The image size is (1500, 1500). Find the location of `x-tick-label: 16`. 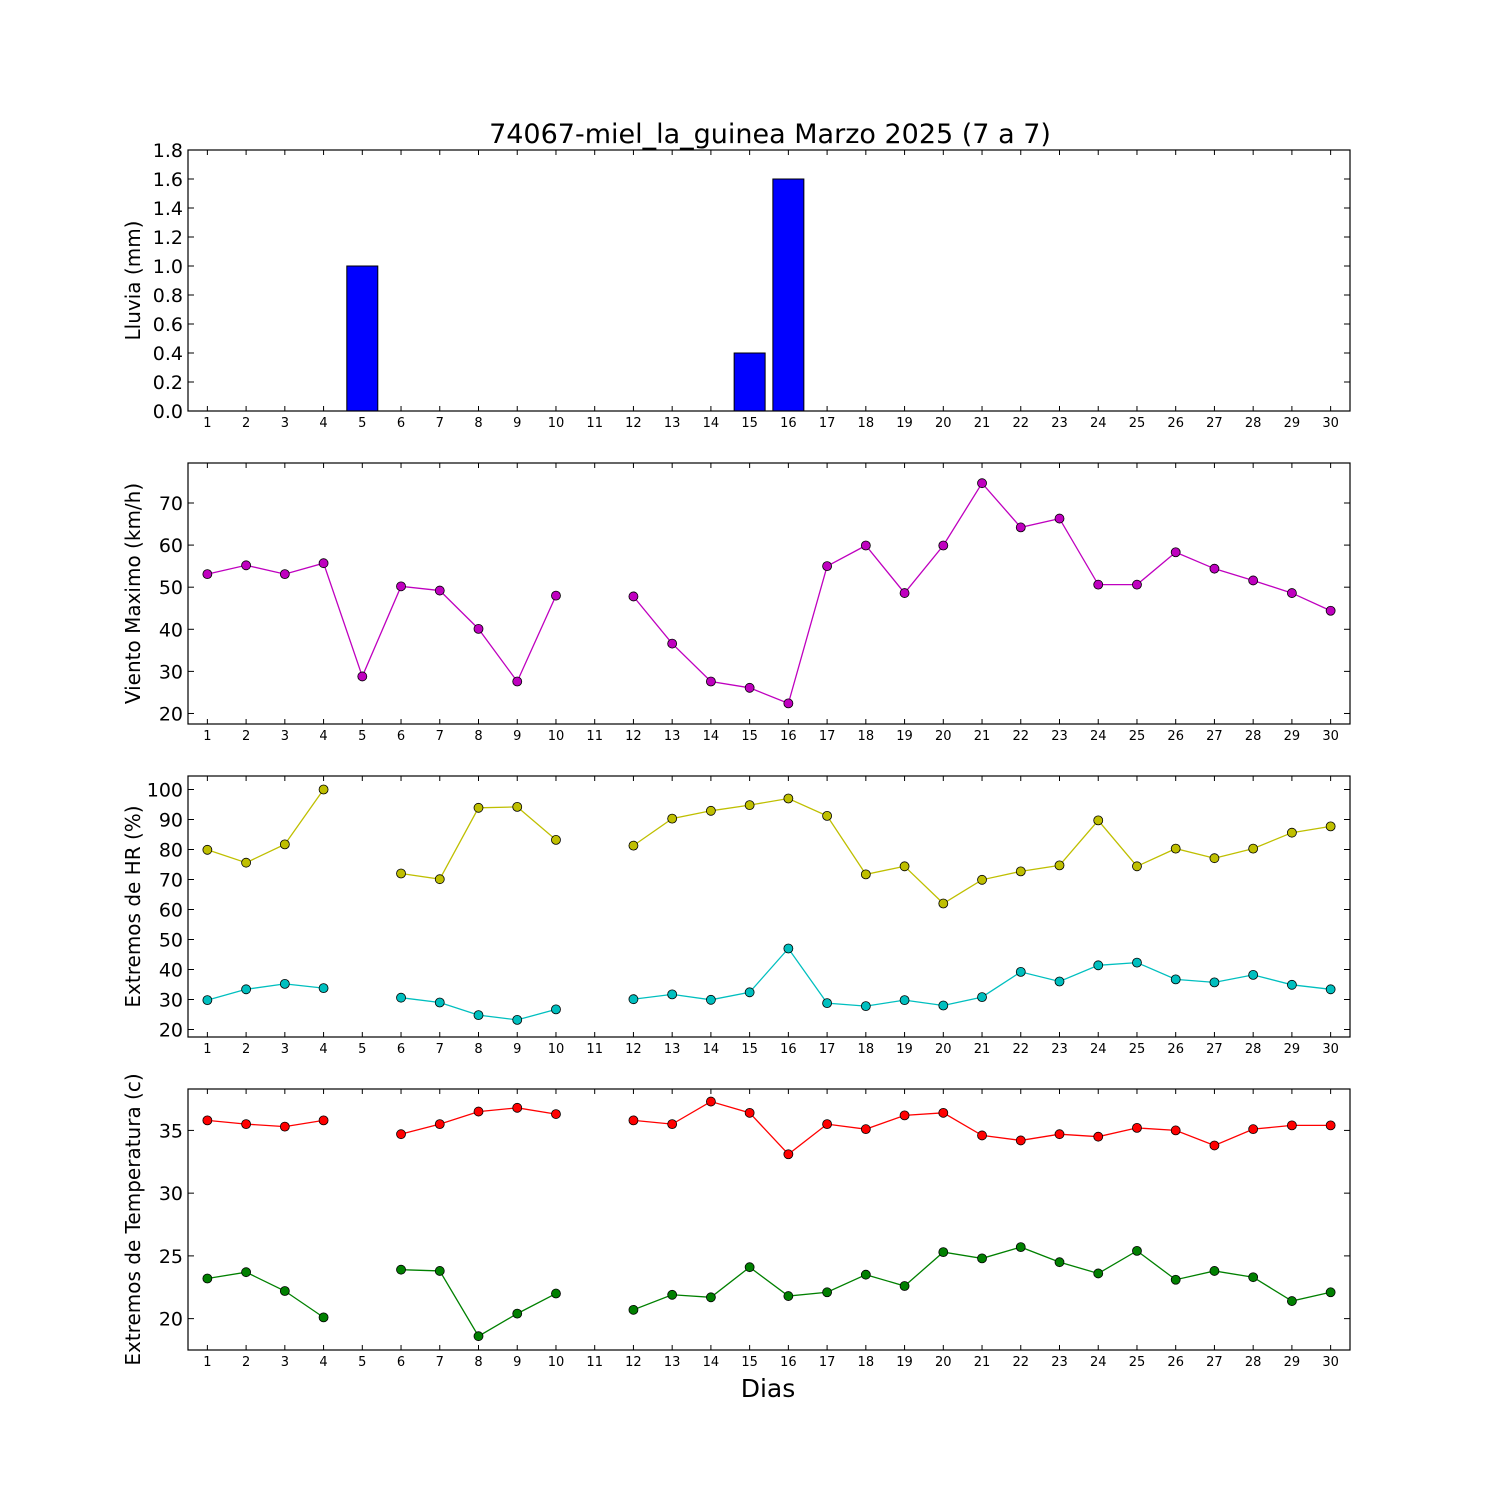

x-tick-label: 16 is located at coordinates (788, 736).